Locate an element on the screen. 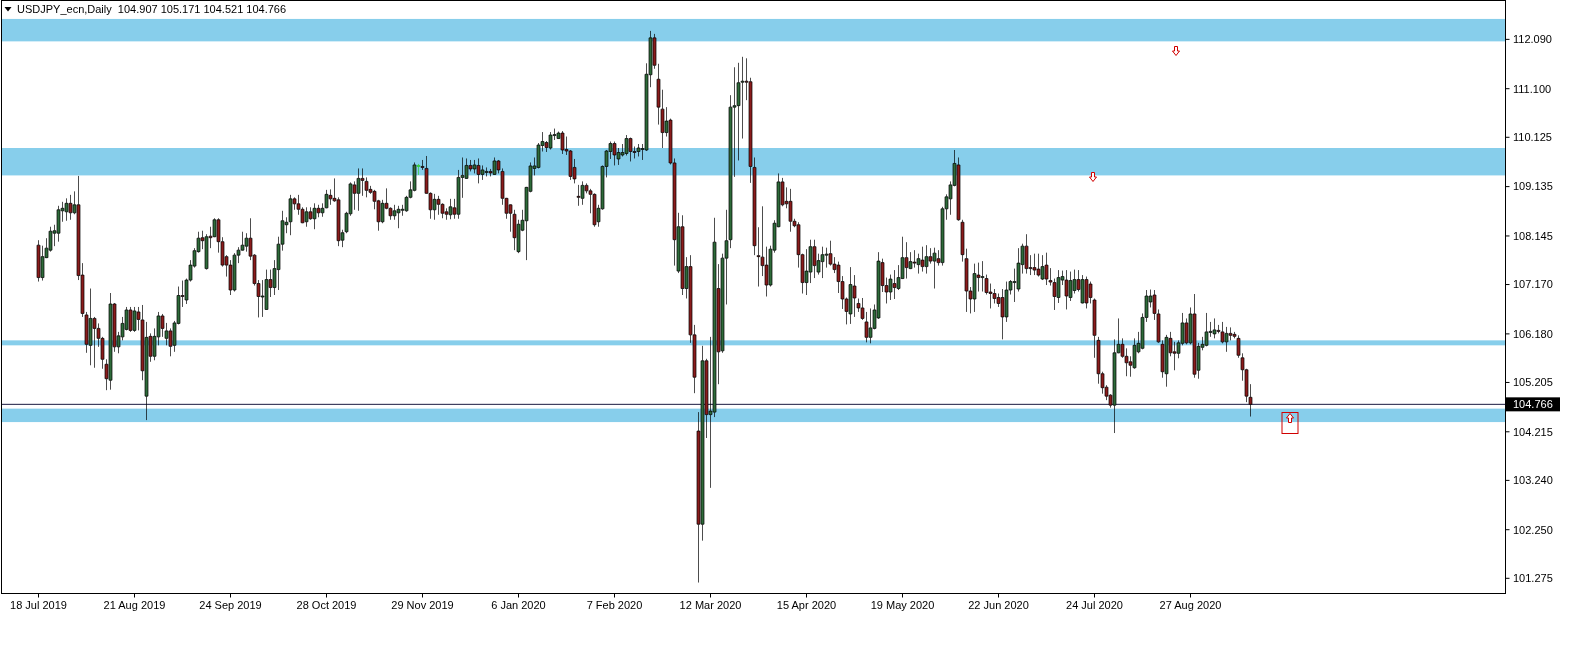 The height and width of the screenshot is (648, 1595). x-tick-label: 7 Feb 2020 is located at coordinates (614, 604).